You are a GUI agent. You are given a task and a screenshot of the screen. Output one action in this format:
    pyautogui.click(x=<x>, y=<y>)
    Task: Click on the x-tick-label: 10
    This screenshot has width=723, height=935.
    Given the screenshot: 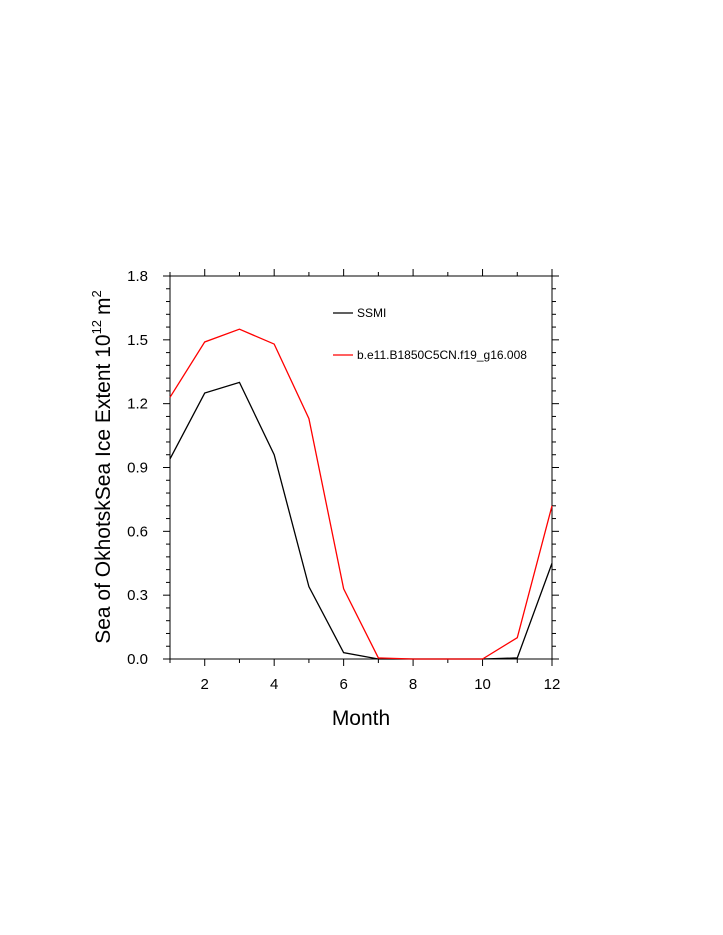 What is the action you would take?
    pyautogui.click(x=482, y=684)
    